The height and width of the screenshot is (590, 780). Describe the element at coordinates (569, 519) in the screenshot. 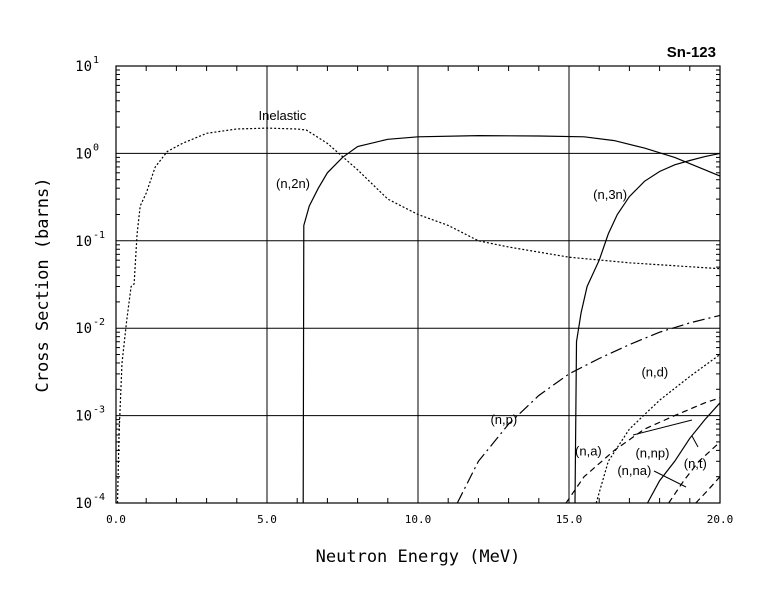

I see `x-tick-label: 15.0` at that location.